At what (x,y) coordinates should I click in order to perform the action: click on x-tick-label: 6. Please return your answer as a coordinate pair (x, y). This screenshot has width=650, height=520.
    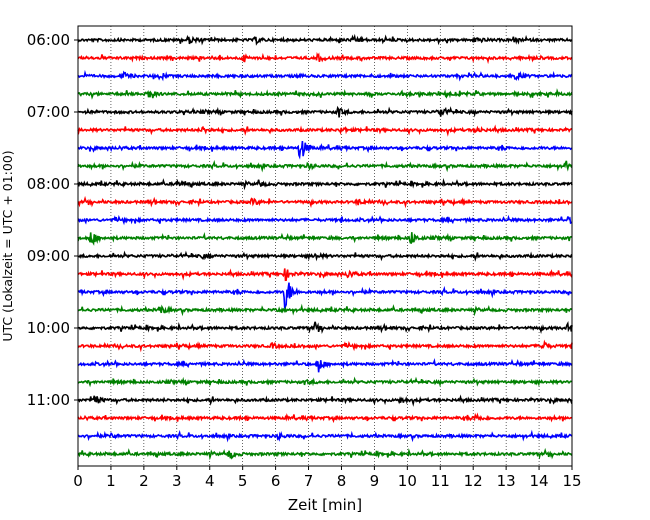
    Looking at the image, I should click on (276, 481).